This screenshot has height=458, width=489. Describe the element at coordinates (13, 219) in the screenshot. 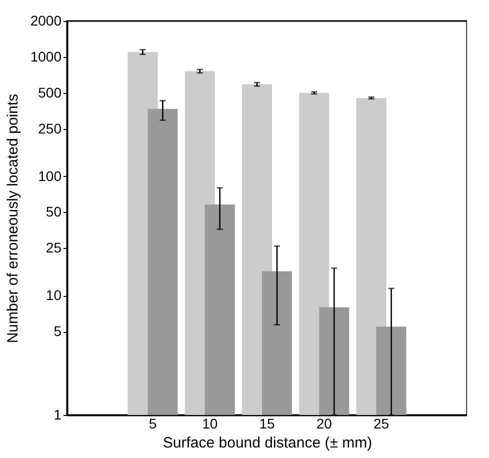

I see `y-axis-title: Number of erroneously located points` at that location.